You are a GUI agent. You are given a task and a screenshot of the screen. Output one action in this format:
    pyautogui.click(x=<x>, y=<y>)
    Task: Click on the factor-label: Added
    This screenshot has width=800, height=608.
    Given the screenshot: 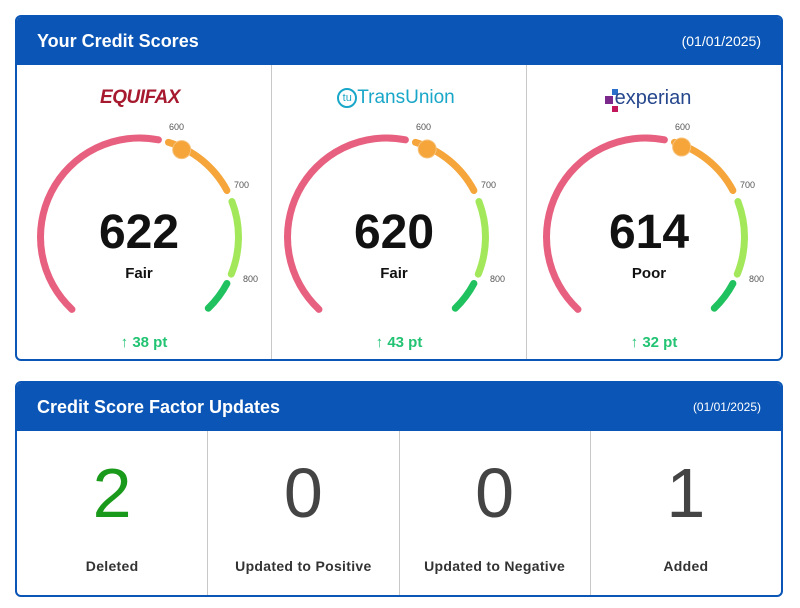 What is the action you would take?
    pyautogui.click(x=686, y=566)
    